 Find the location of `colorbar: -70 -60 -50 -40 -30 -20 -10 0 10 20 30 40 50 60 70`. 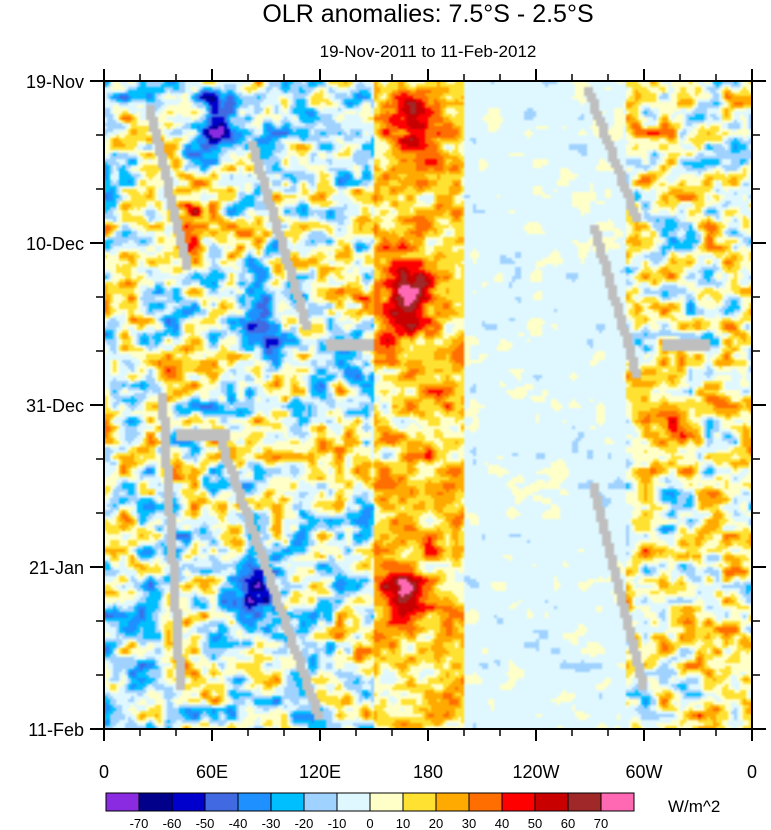

colorbar: -70 -60 -50 -40 -30 -20 -10 0 10 20 30 40 50 60 70 is located at coordinates (370, 811).